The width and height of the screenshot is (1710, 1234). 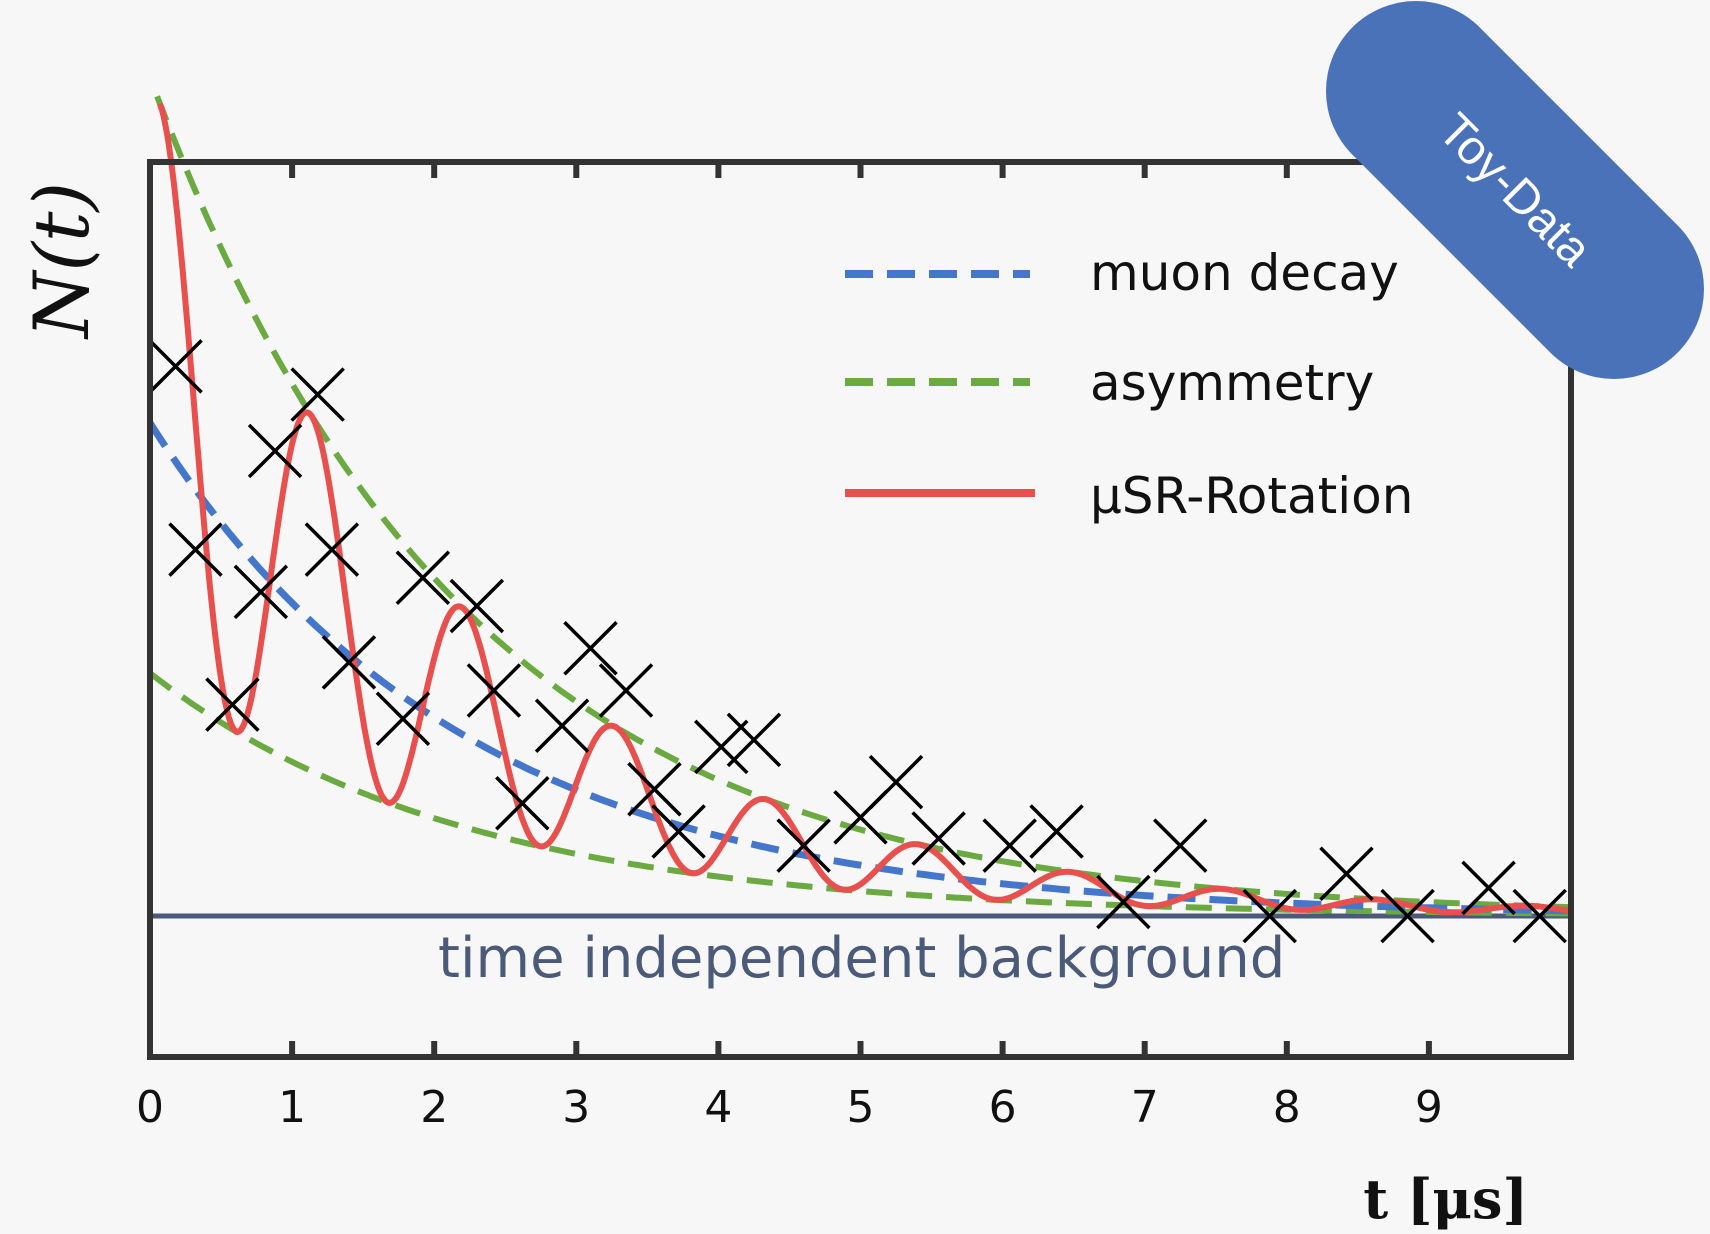 What do you see at coordinates (861, 958) in the screenshot?
I see `background-label: time independent background` at bounding box center [861, 958].